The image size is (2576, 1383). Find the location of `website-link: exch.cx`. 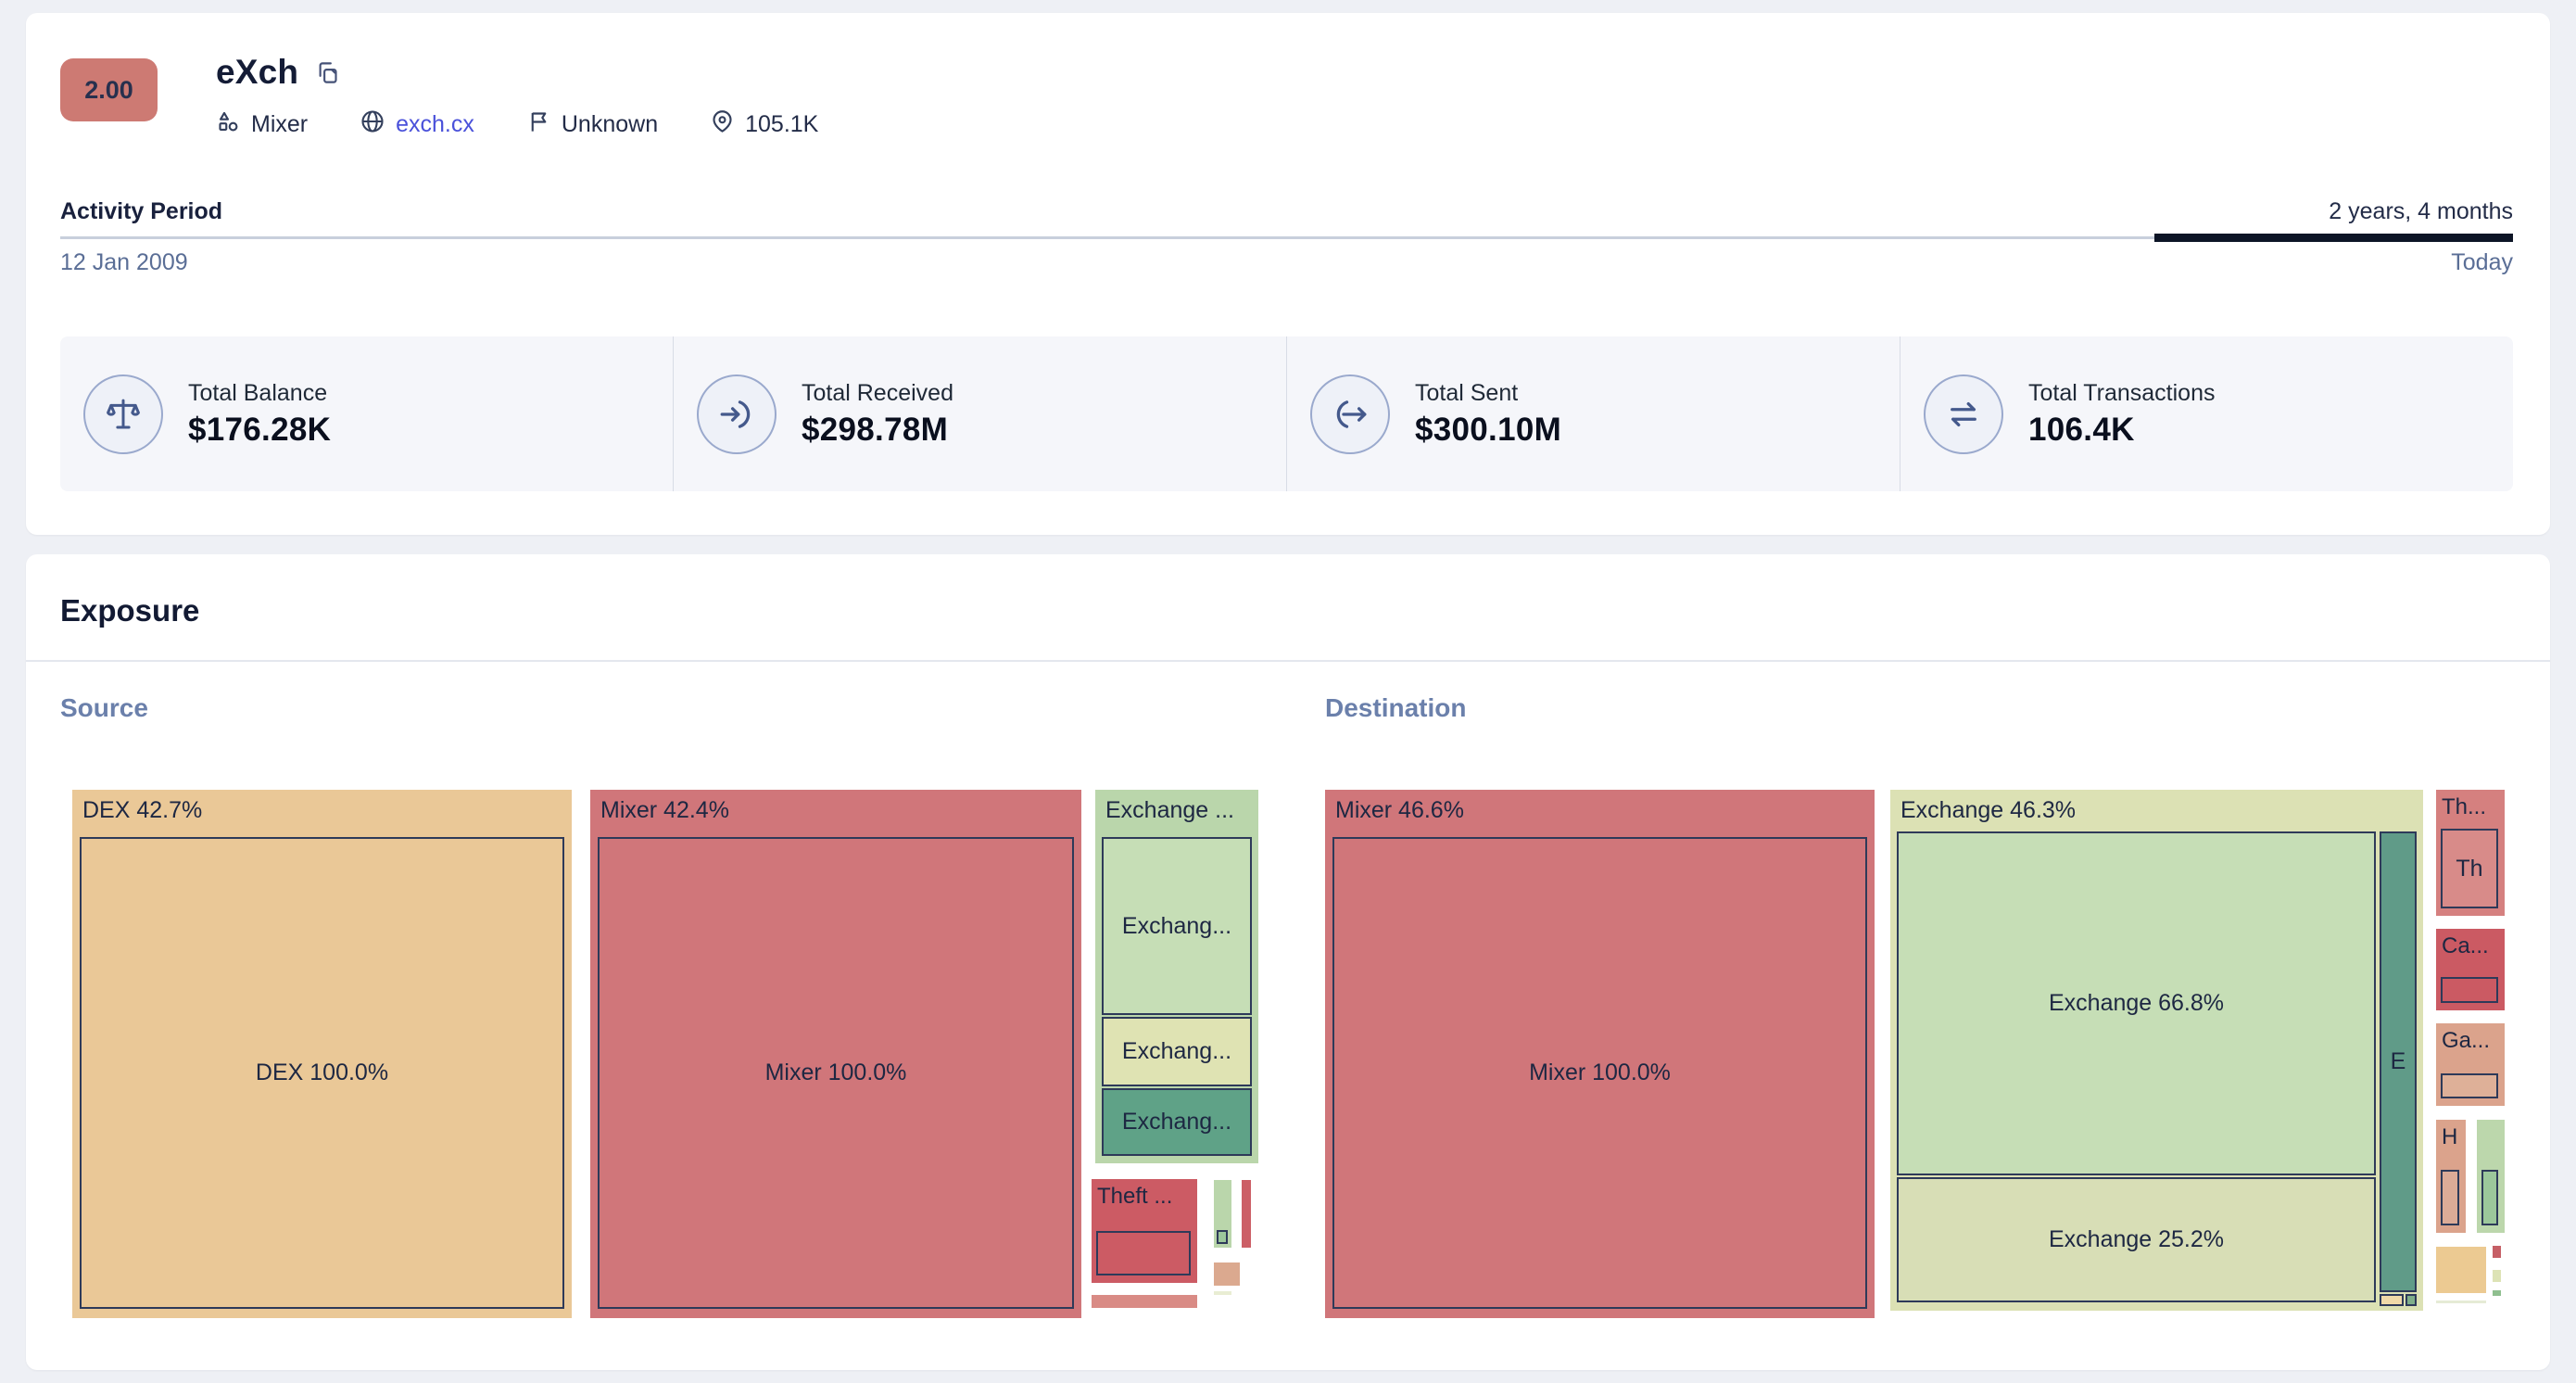

website-link: exch.cx is located at coordinates (417, 125).